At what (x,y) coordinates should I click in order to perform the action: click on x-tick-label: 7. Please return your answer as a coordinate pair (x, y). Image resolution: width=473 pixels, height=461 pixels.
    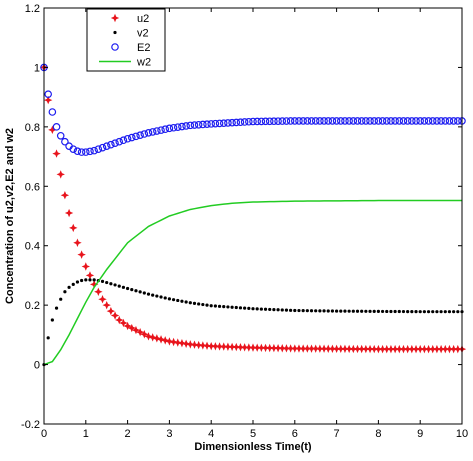
    Looking at the image, I should click on (337, 434).